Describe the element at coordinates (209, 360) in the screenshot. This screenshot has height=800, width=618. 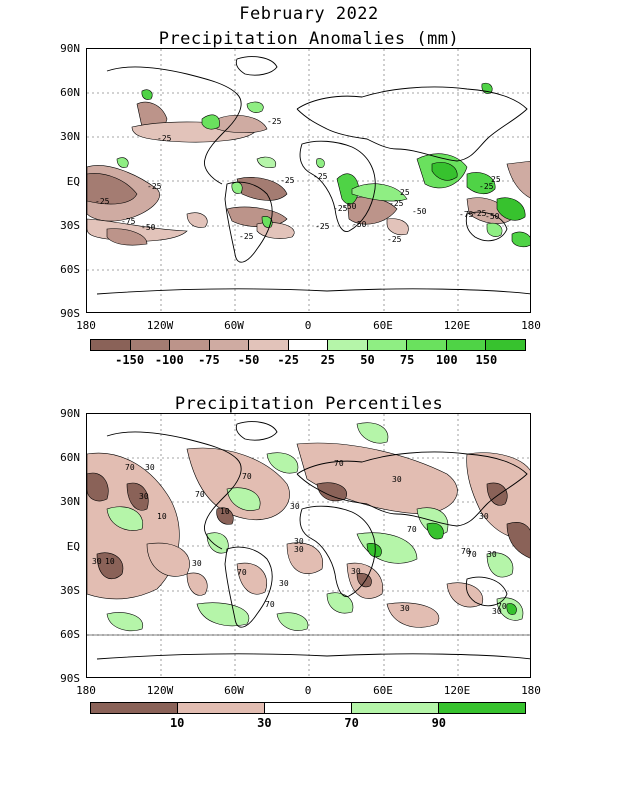
I see `colorbar-label: -75` at that location.